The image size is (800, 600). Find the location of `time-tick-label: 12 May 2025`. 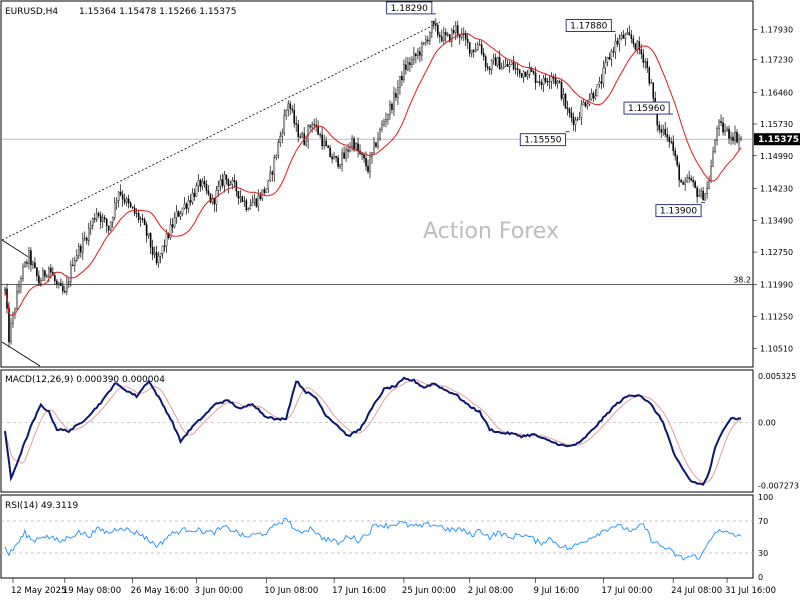

time-tick-label: 12 May 2025 is located at coordinates (38, 591).